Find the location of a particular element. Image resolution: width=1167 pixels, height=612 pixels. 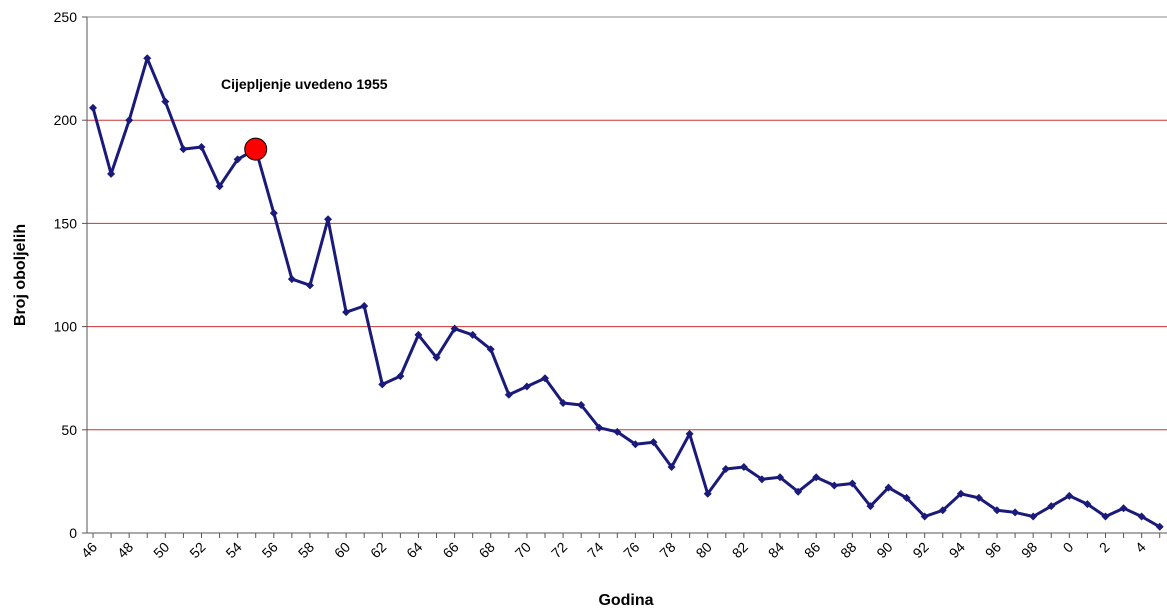

x-tick-label: 0 is located at coordinates (1068, 547).